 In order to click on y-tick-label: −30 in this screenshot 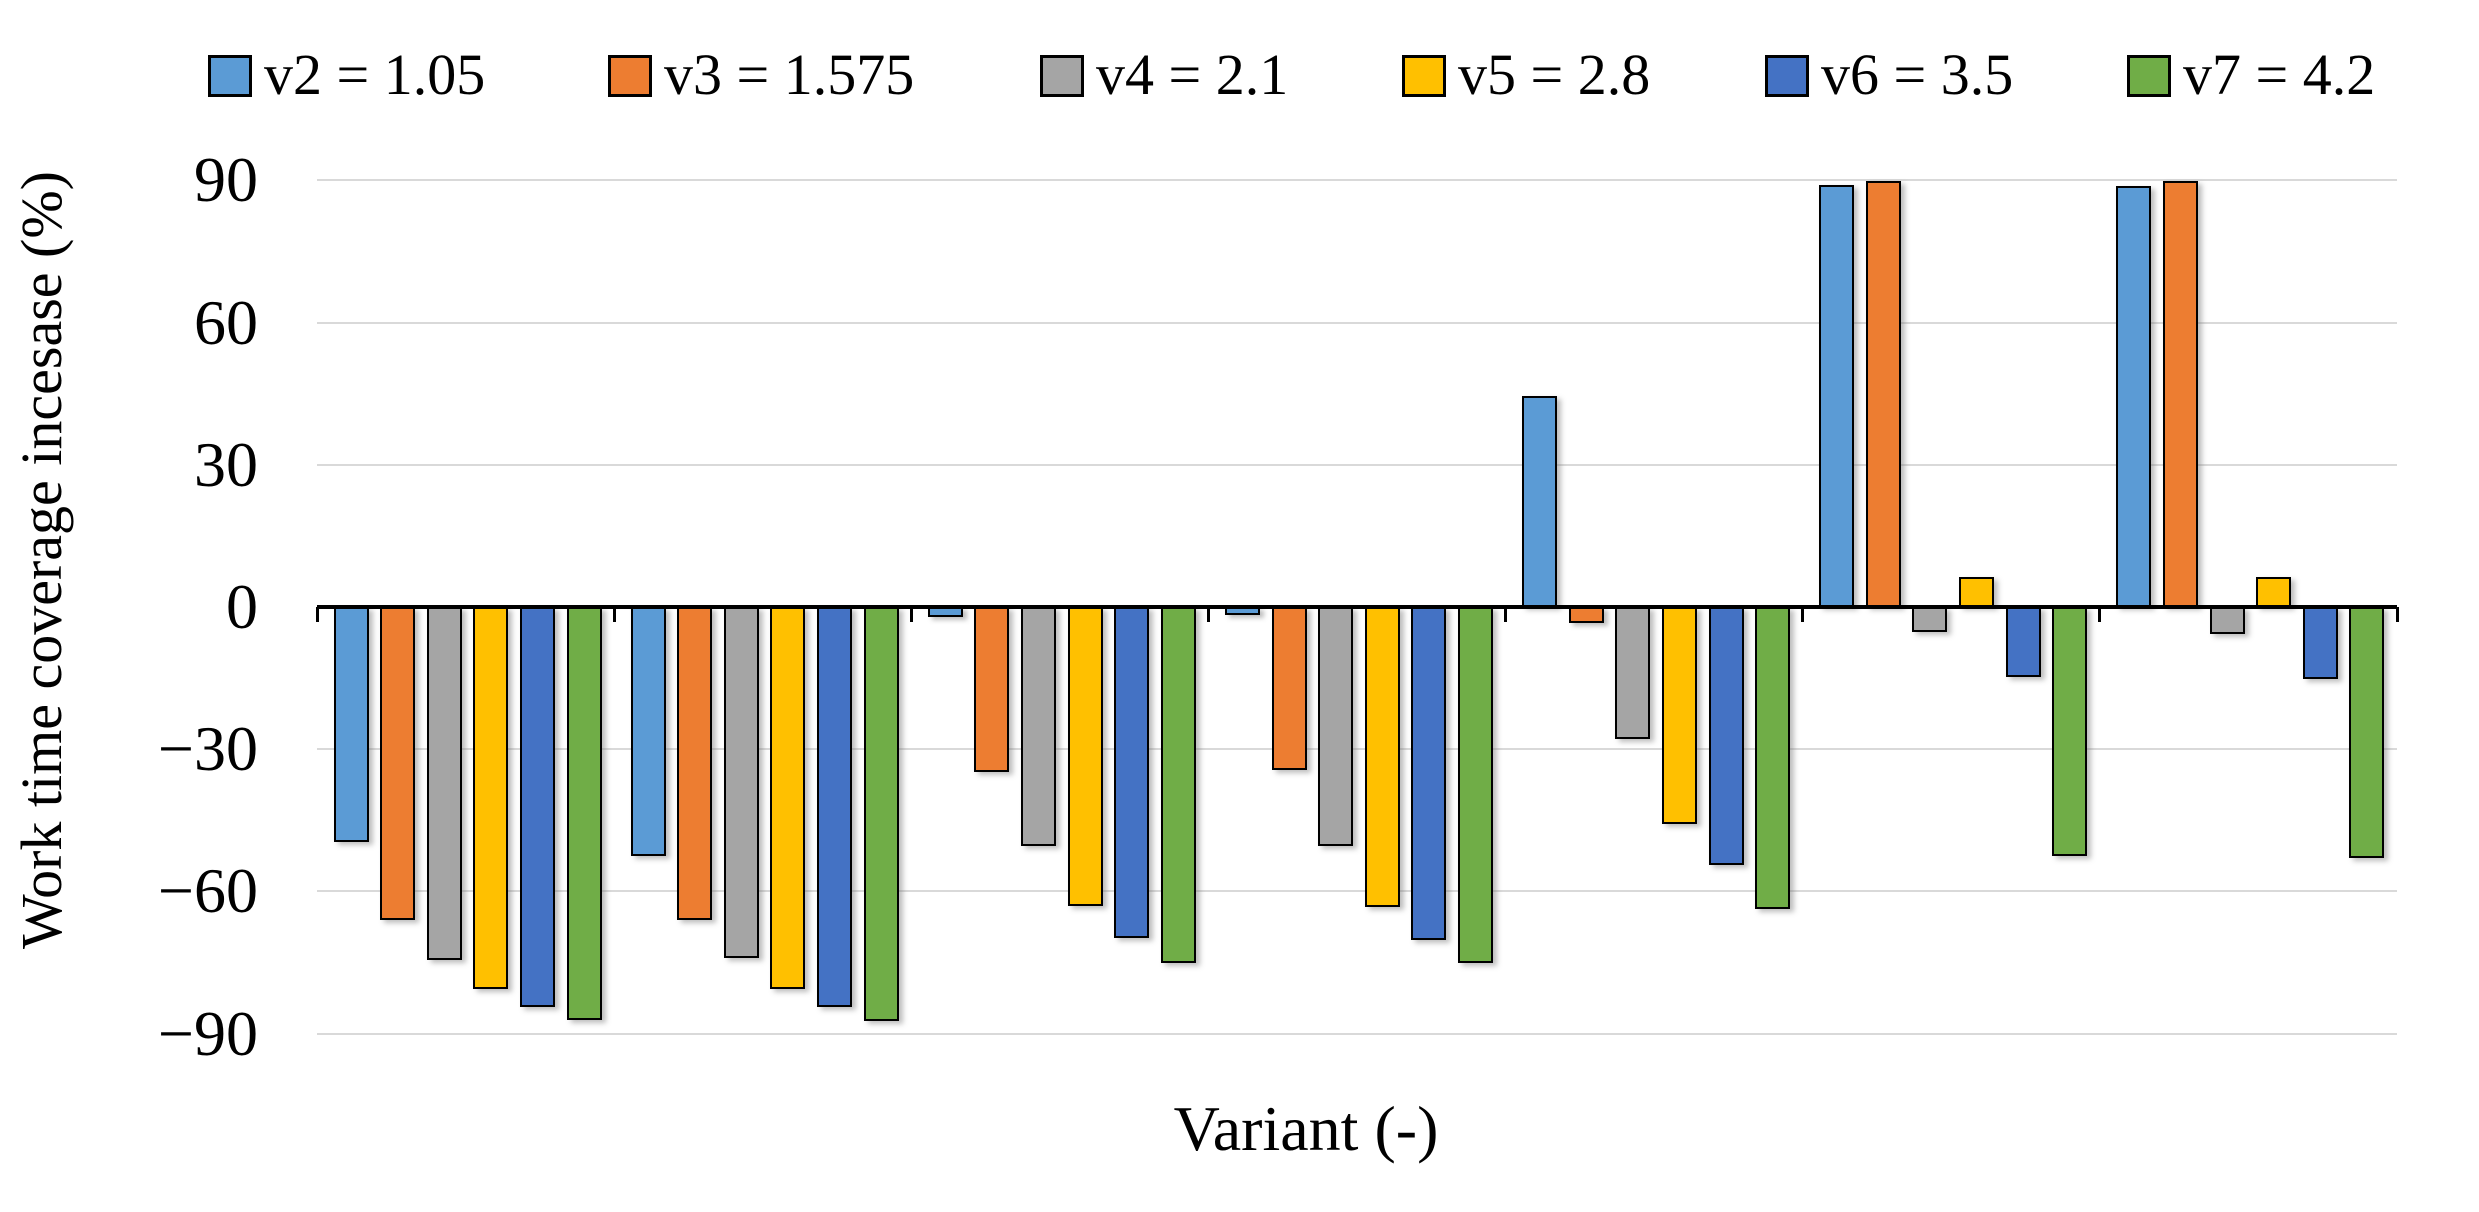, I will do `click(207, 749)`.